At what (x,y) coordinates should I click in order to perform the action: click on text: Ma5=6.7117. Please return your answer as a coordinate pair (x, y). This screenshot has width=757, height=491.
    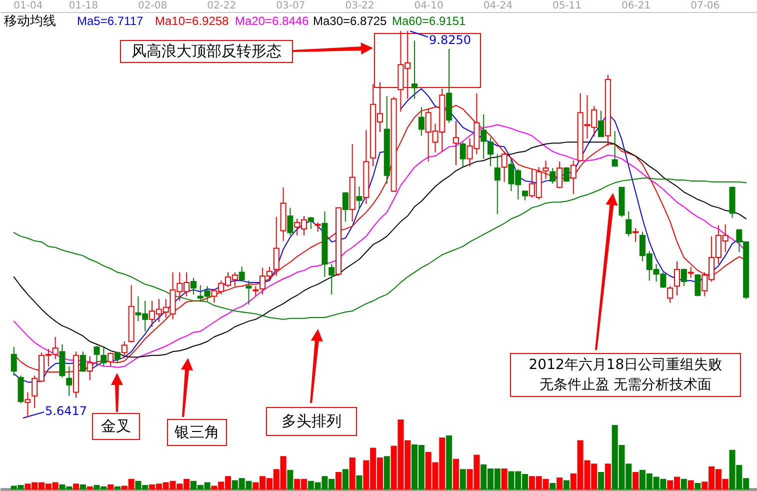
    Looking at the image, I should click on (110, 21).